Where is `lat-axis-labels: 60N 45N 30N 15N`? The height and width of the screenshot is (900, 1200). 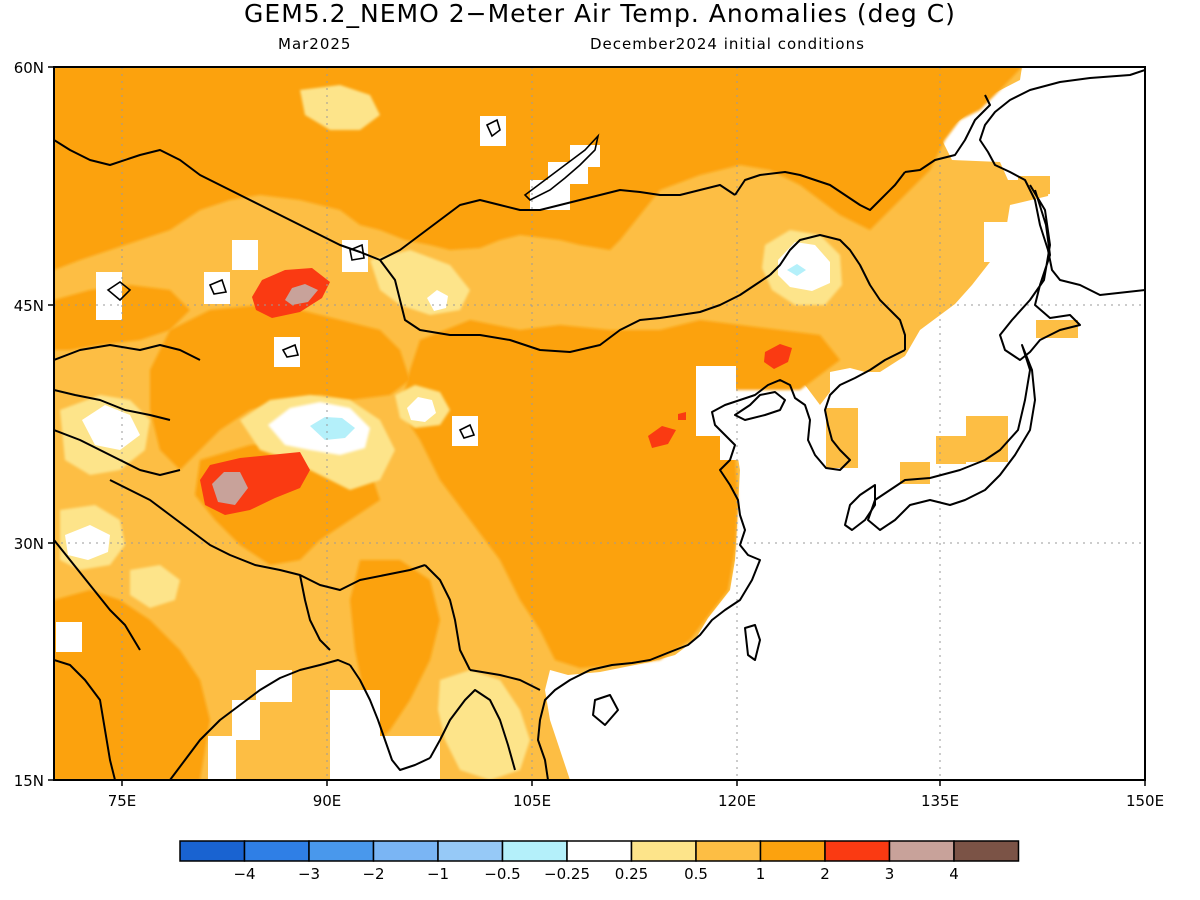 lat-axis-labels: 60N 45N 30N 15N is located at coordinates (29, 424).